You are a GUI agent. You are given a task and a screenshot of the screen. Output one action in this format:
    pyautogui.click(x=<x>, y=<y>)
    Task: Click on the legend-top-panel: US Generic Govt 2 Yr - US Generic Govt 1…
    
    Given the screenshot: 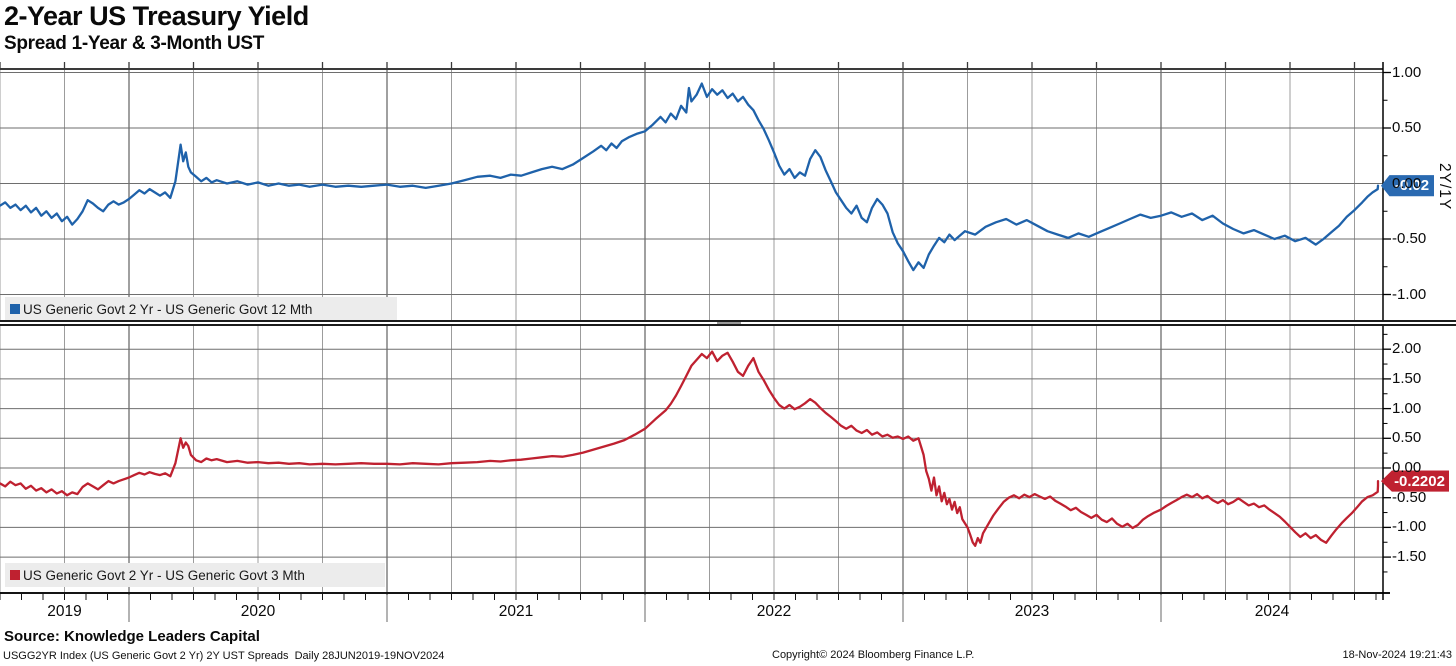 What is the action you would take?
    pyautogui.click(x=201, y=309)
    